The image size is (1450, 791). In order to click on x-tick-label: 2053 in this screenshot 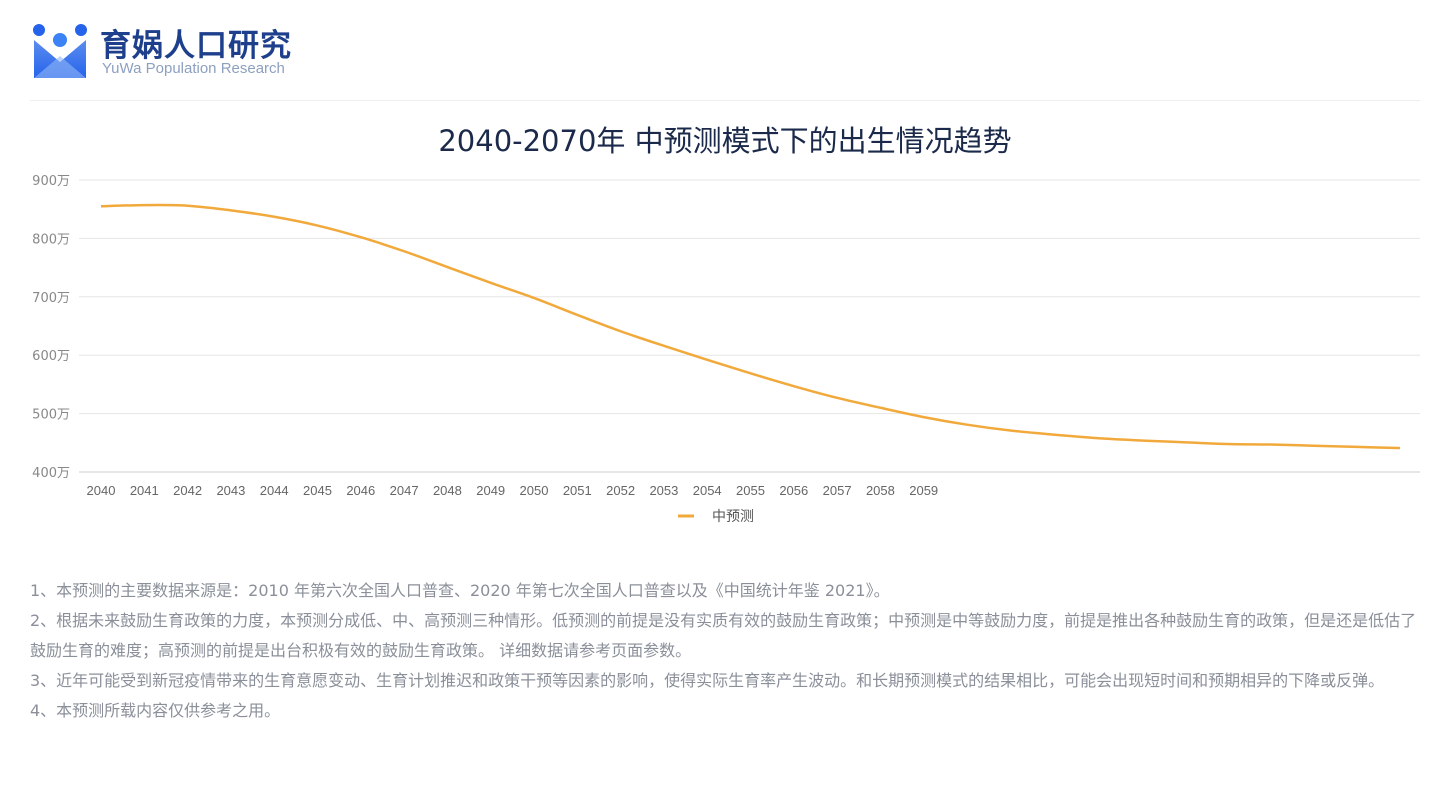, I will do `click(663, 490)`.